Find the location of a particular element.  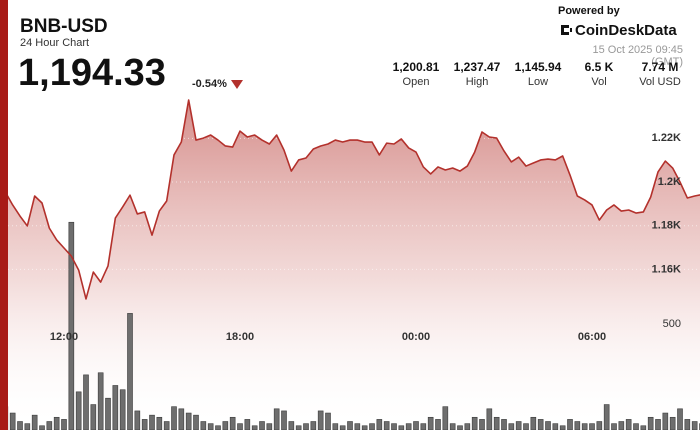

stat: 1,200.81 Open is located at coordinates (416, 74).